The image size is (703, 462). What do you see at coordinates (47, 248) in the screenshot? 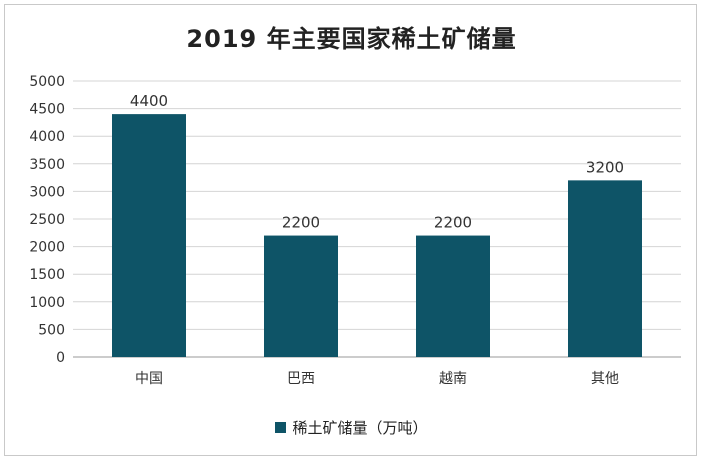
I see `y-tick-label: 2000` at bounding box center [47, 248].